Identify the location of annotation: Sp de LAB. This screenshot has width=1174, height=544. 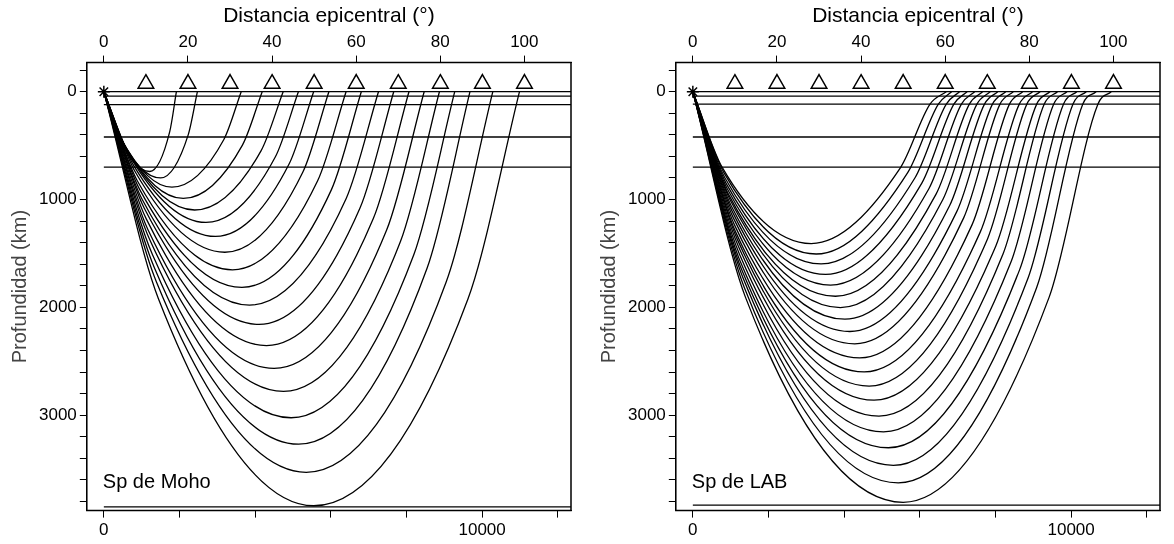
(739, 481).